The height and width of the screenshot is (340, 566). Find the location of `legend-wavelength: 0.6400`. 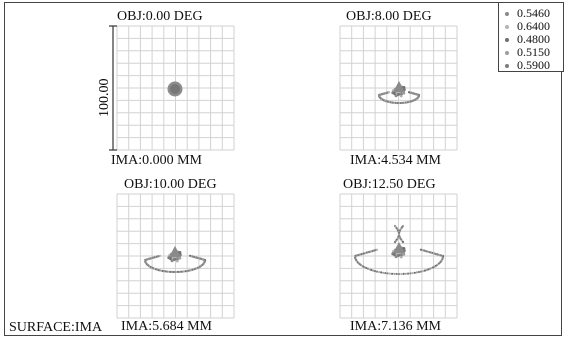

legend-wavelength: 0.6400 is located at coordinates (533, 26).